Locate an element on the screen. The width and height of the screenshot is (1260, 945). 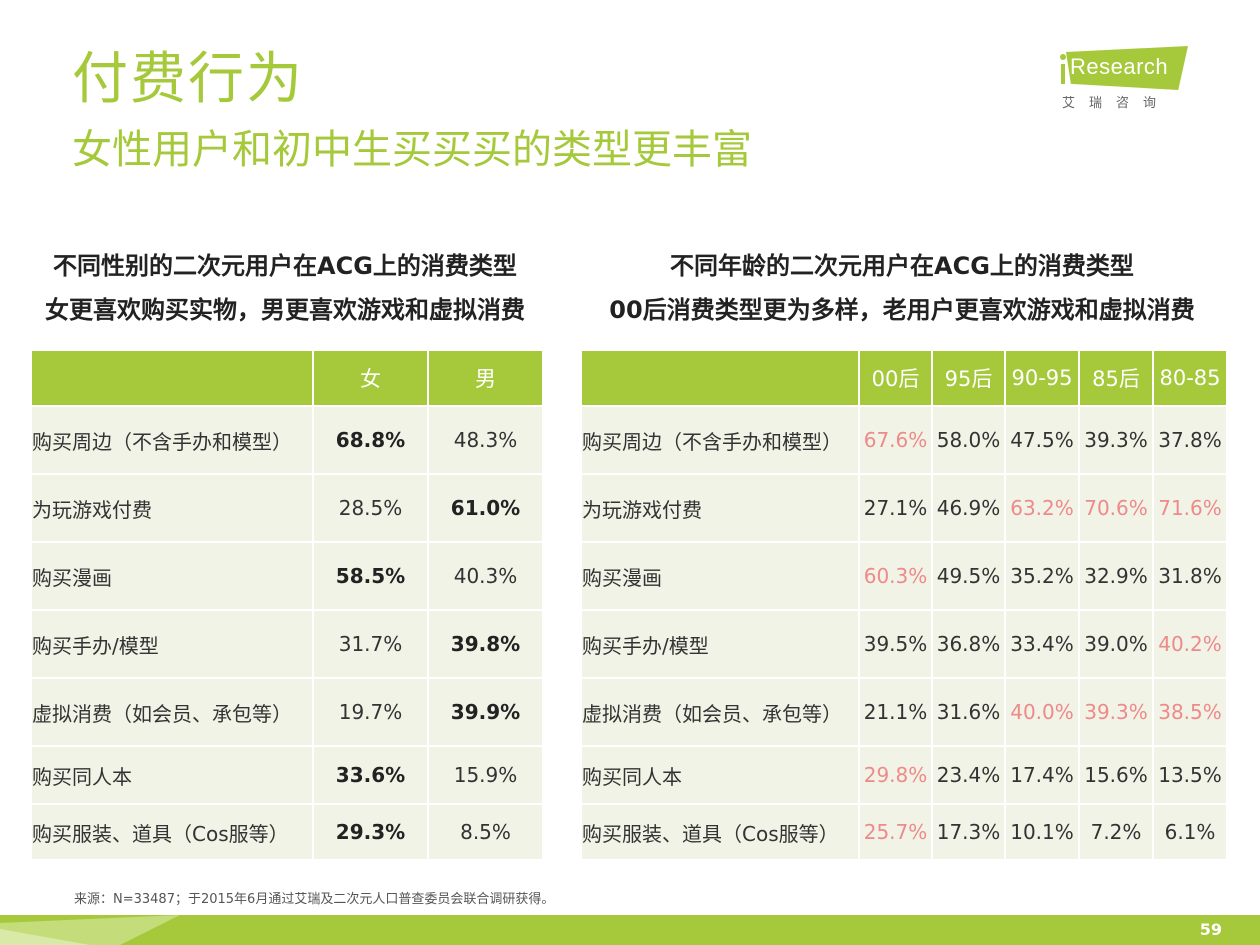
table-row: 购买服装、道具（Cos服等） 29.3% 8.5% is located at coordinates (287, 832).